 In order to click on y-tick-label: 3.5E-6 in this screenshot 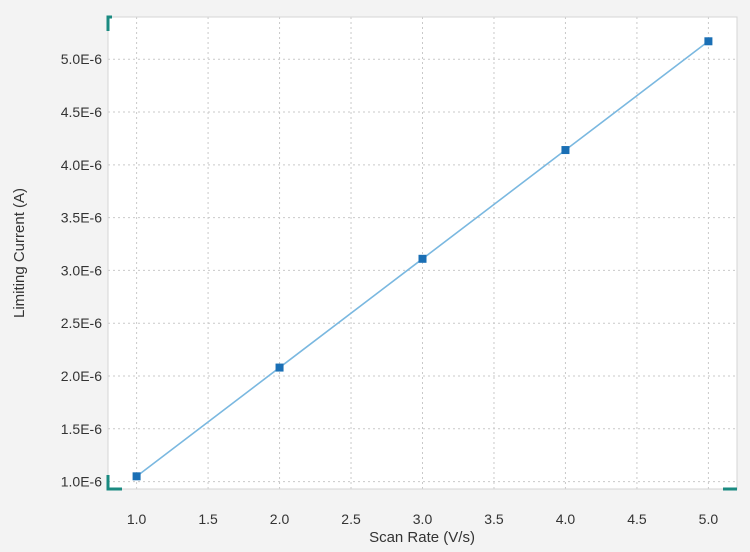, I will do `click(81, 218)`.